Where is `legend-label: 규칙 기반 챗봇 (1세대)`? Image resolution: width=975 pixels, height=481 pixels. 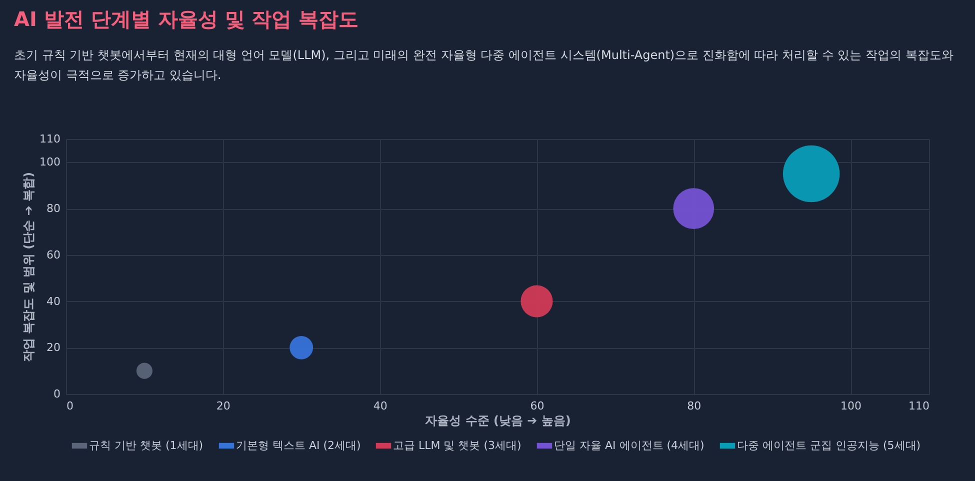 legend-label: 규칙 기반 챗봇 (1세대) is located at coordinates (146, 445).